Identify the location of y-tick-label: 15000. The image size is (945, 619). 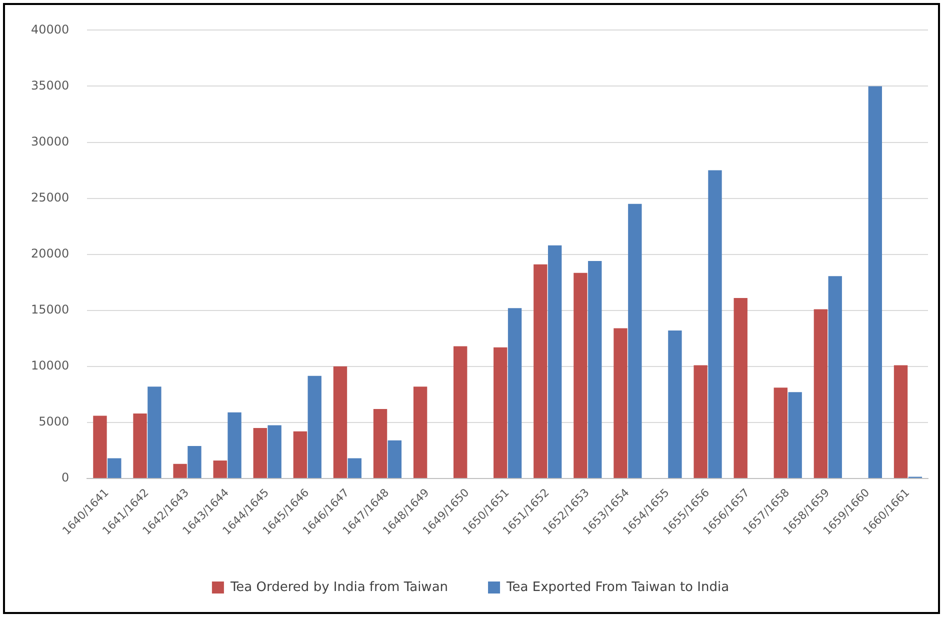
(50, 309).